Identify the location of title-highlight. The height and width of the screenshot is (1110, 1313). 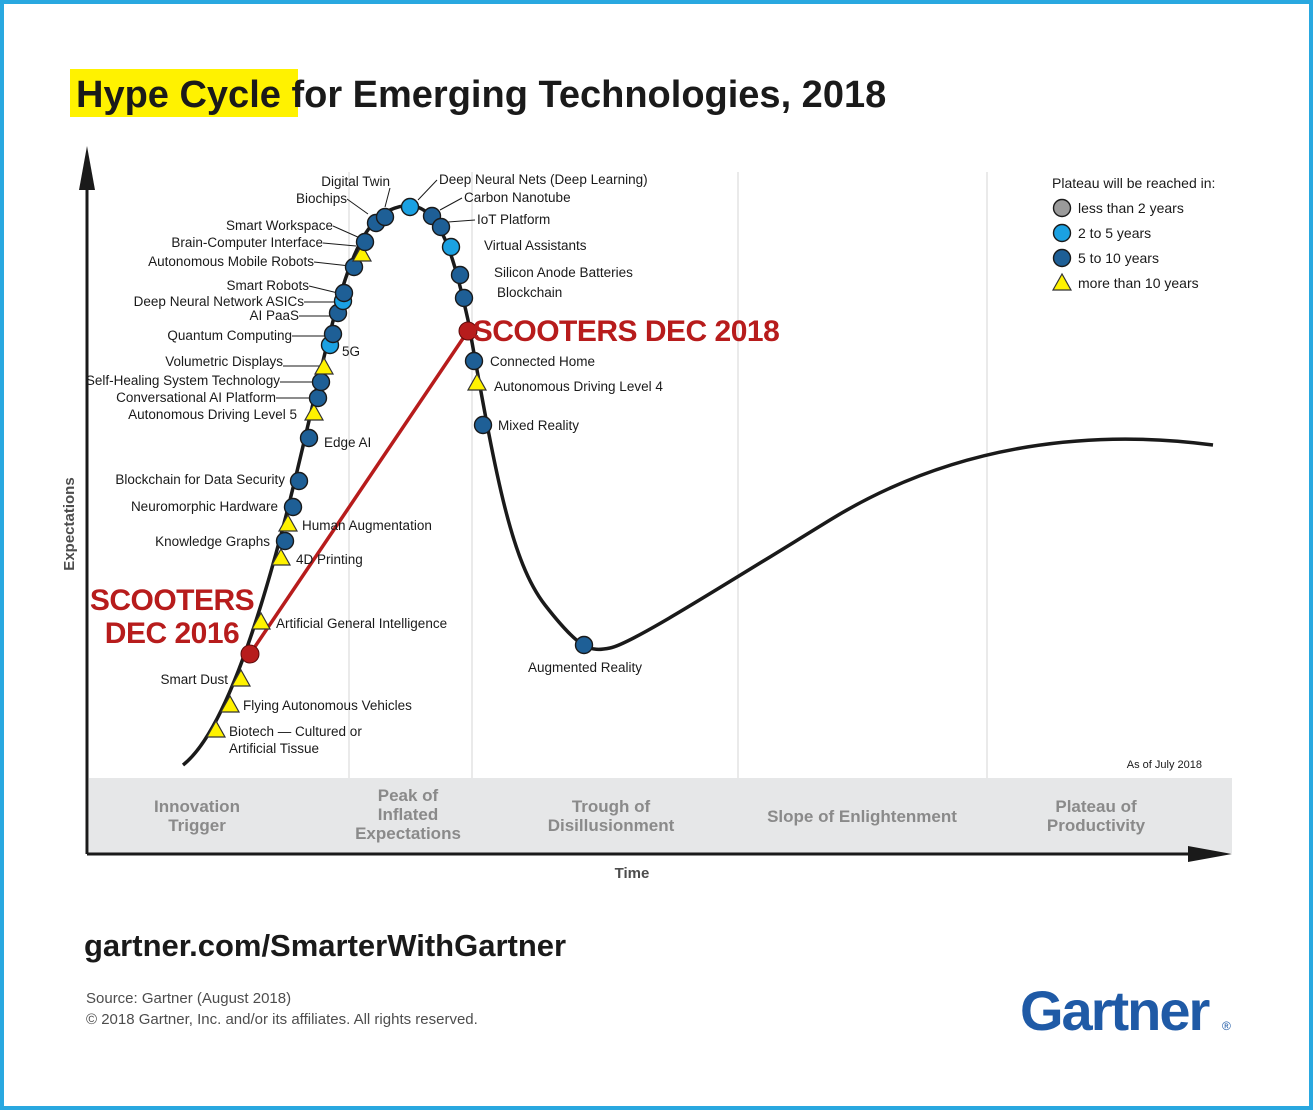
(184, 93).